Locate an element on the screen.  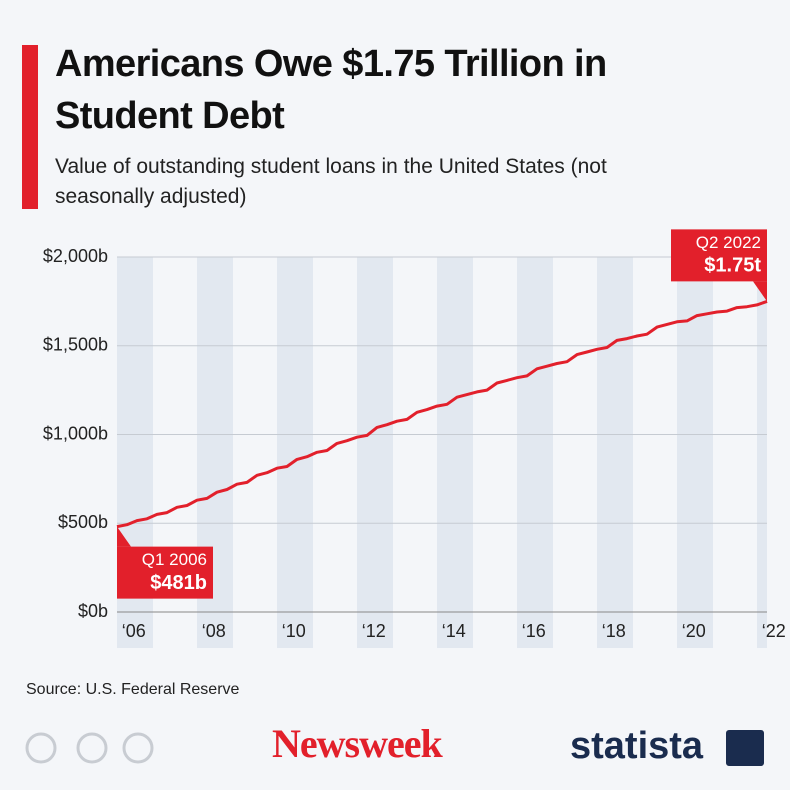
y-tick-label: $2,000b is located at coordinates (75, 256).